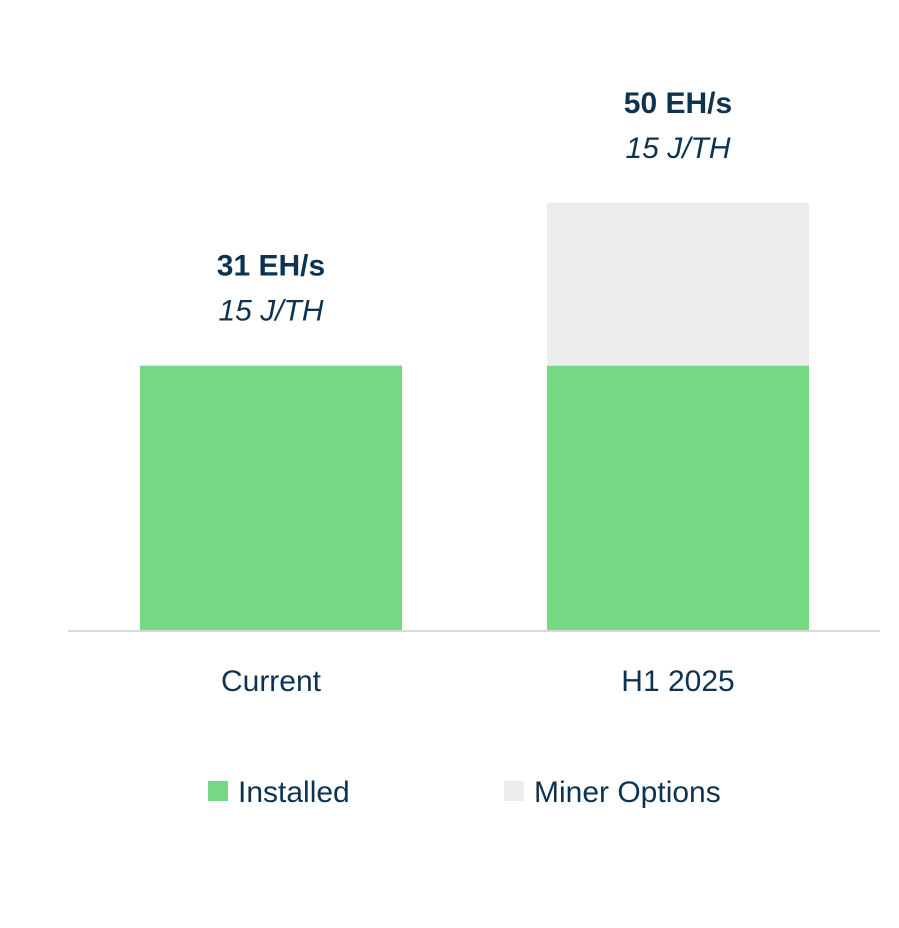  I want to click on legend-swatch-installed, so click(218, 791).